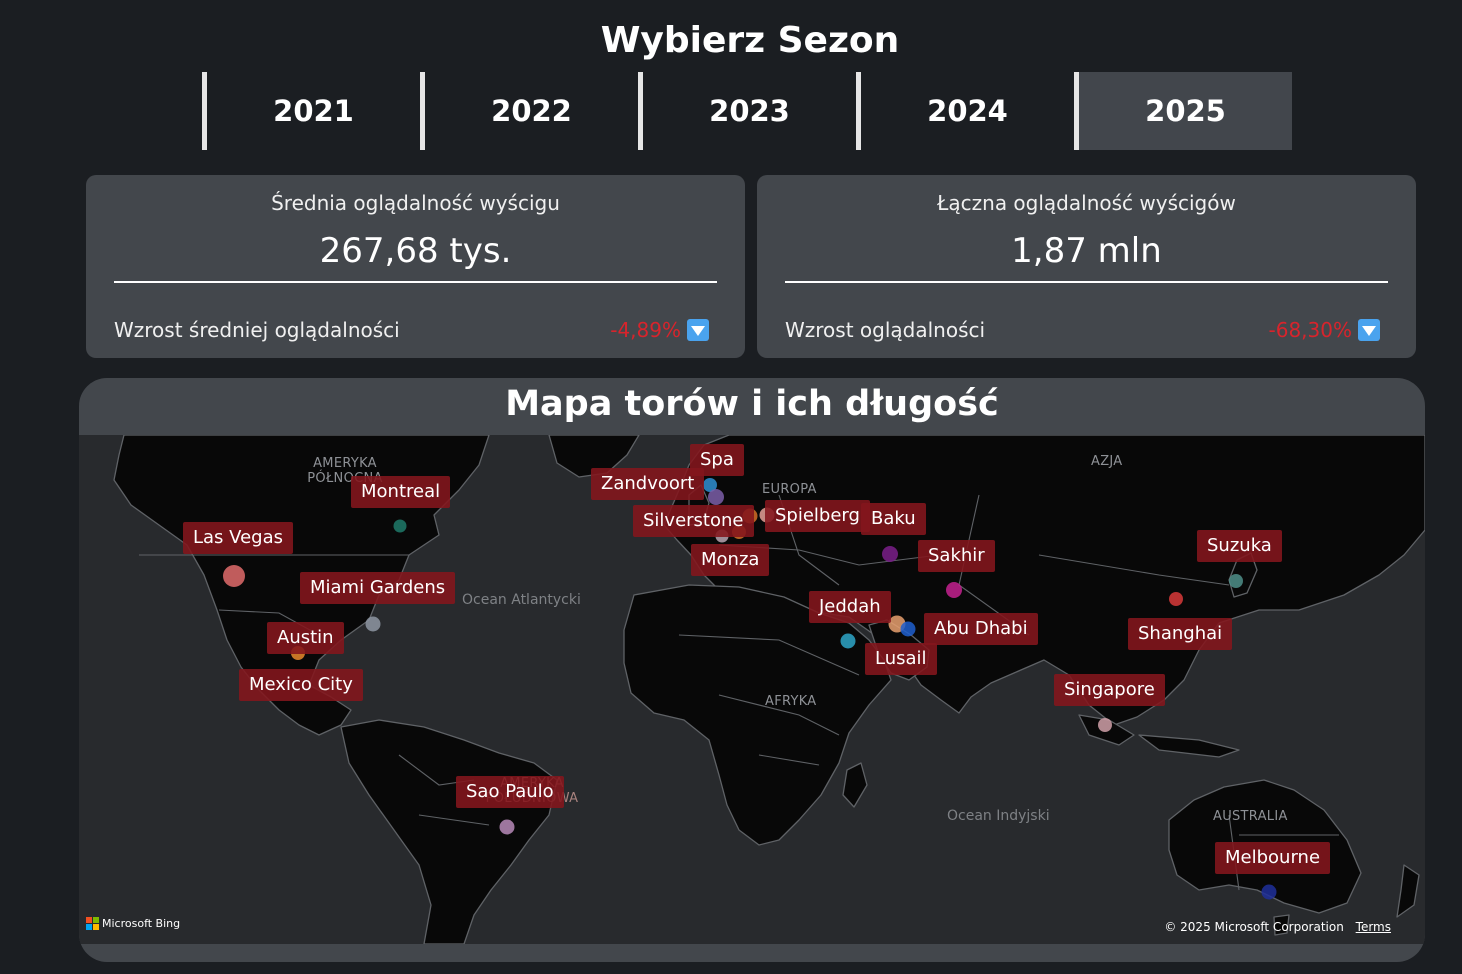 The image size is (1462, 974). I want to click on circuit-bubble-suzuka, so click(1236, 581).